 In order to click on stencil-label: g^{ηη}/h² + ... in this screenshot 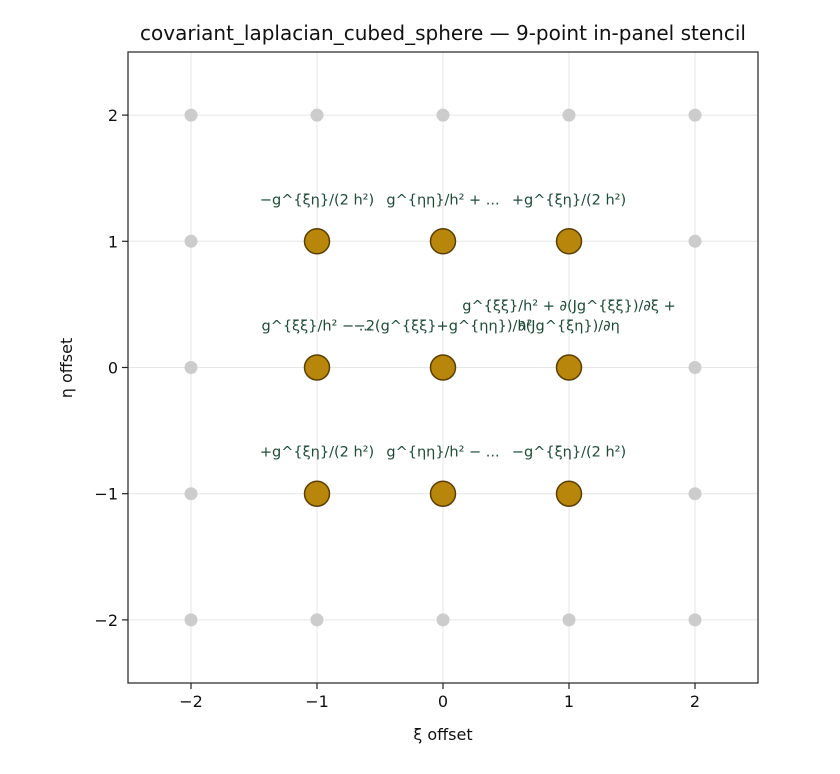, I will do `click(442, 200)`.